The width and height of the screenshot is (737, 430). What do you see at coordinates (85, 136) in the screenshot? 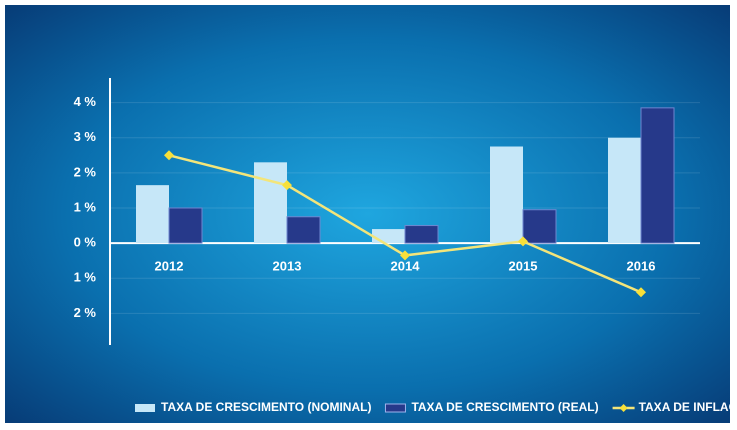
I see `y-tick-label: 3 %` at bounding box center [85, 136].